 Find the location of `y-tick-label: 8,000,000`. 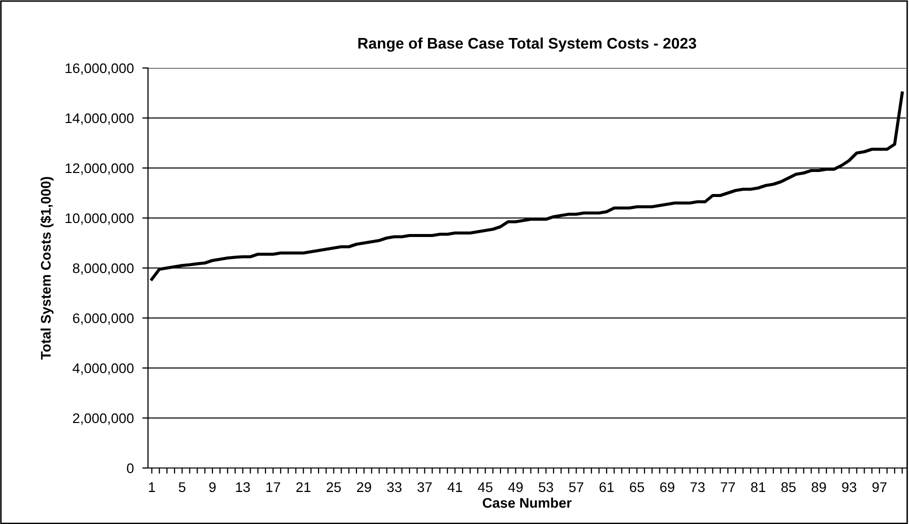

y-tick-label: 8,000,000 is located at coordinates (103, 269).